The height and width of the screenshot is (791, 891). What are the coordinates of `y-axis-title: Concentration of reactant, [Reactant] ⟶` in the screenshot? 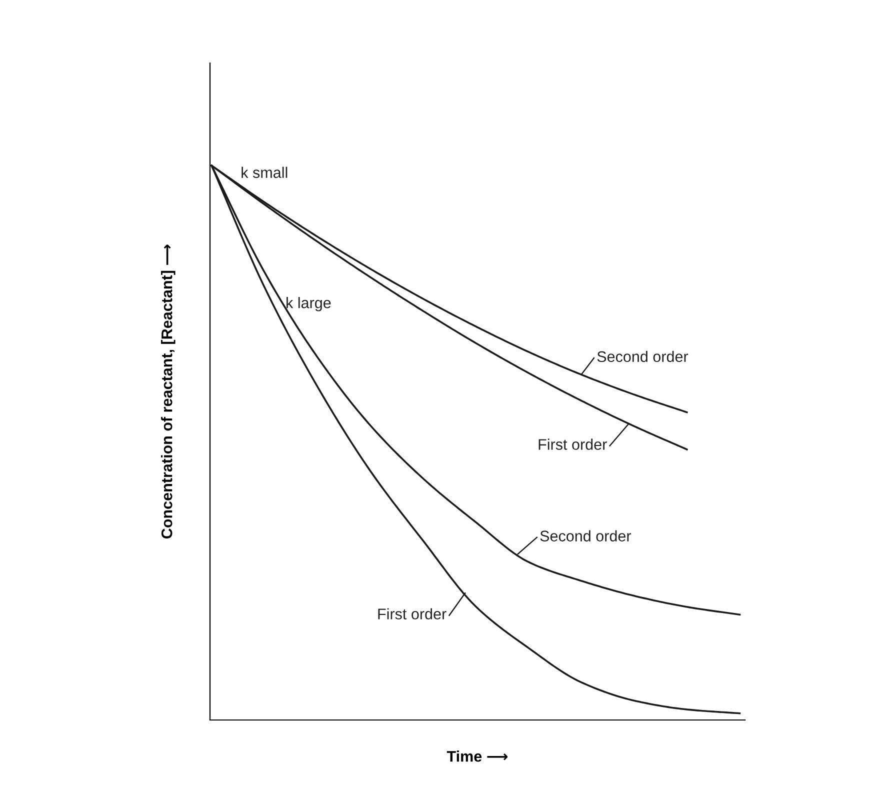 It's located at (168, 391).